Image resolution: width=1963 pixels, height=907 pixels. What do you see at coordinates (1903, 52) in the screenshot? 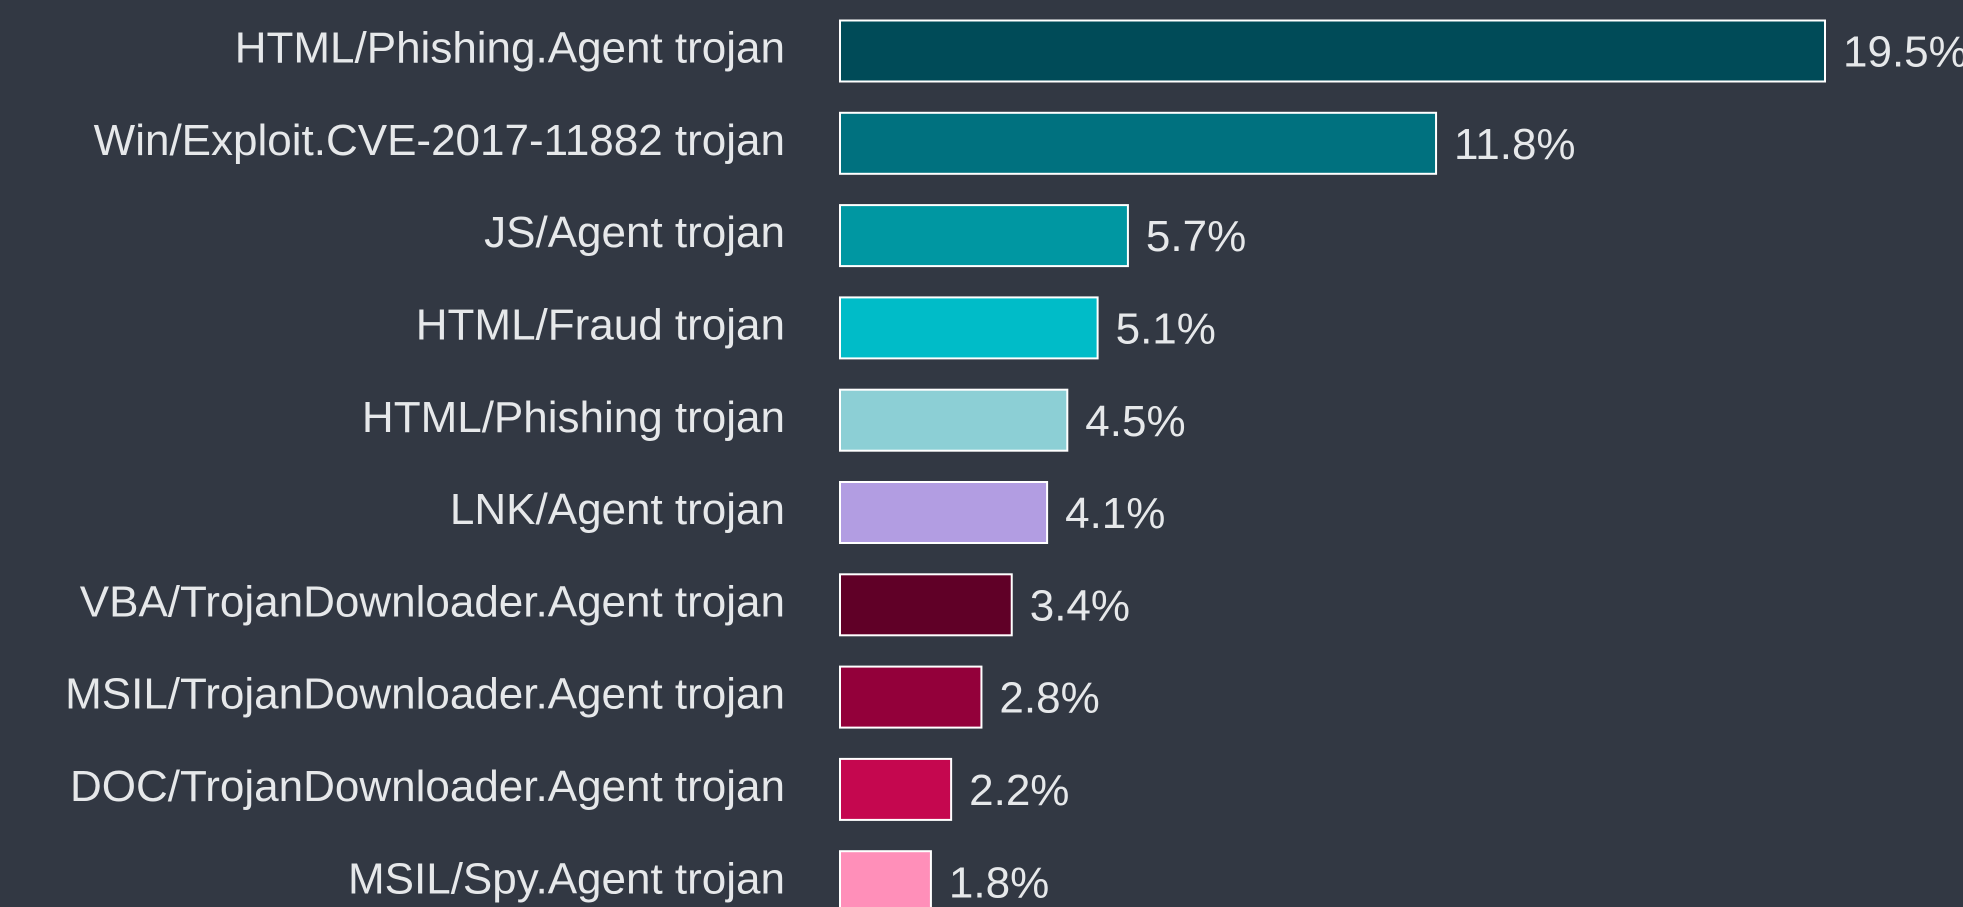
I see `value-label: 19.5%` at bounding box center [1903, 52].